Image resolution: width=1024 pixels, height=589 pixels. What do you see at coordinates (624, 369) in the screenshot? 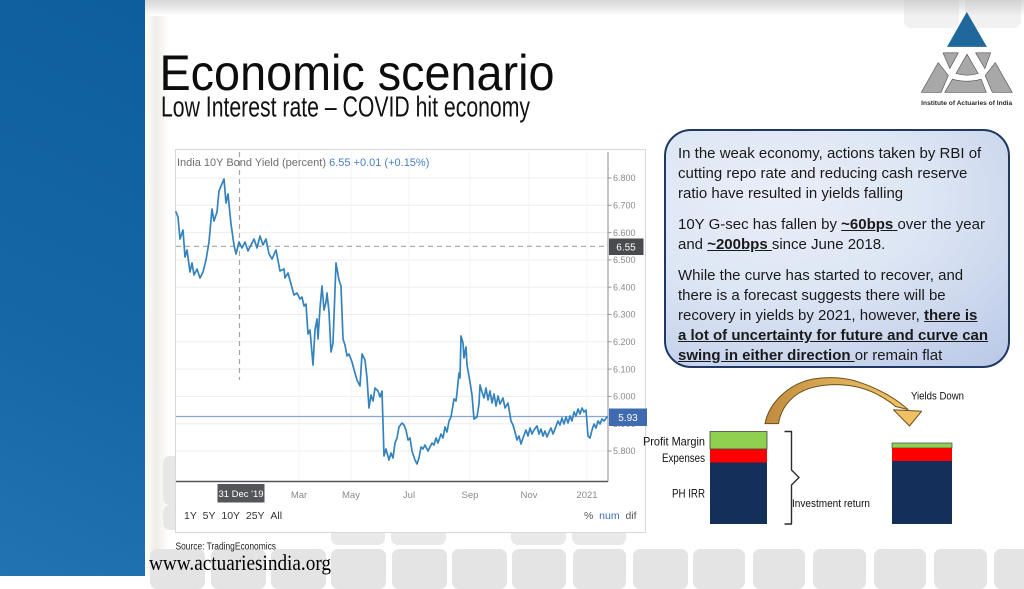
I see `svg-text: 6.100` at bounding box center [624, 369].